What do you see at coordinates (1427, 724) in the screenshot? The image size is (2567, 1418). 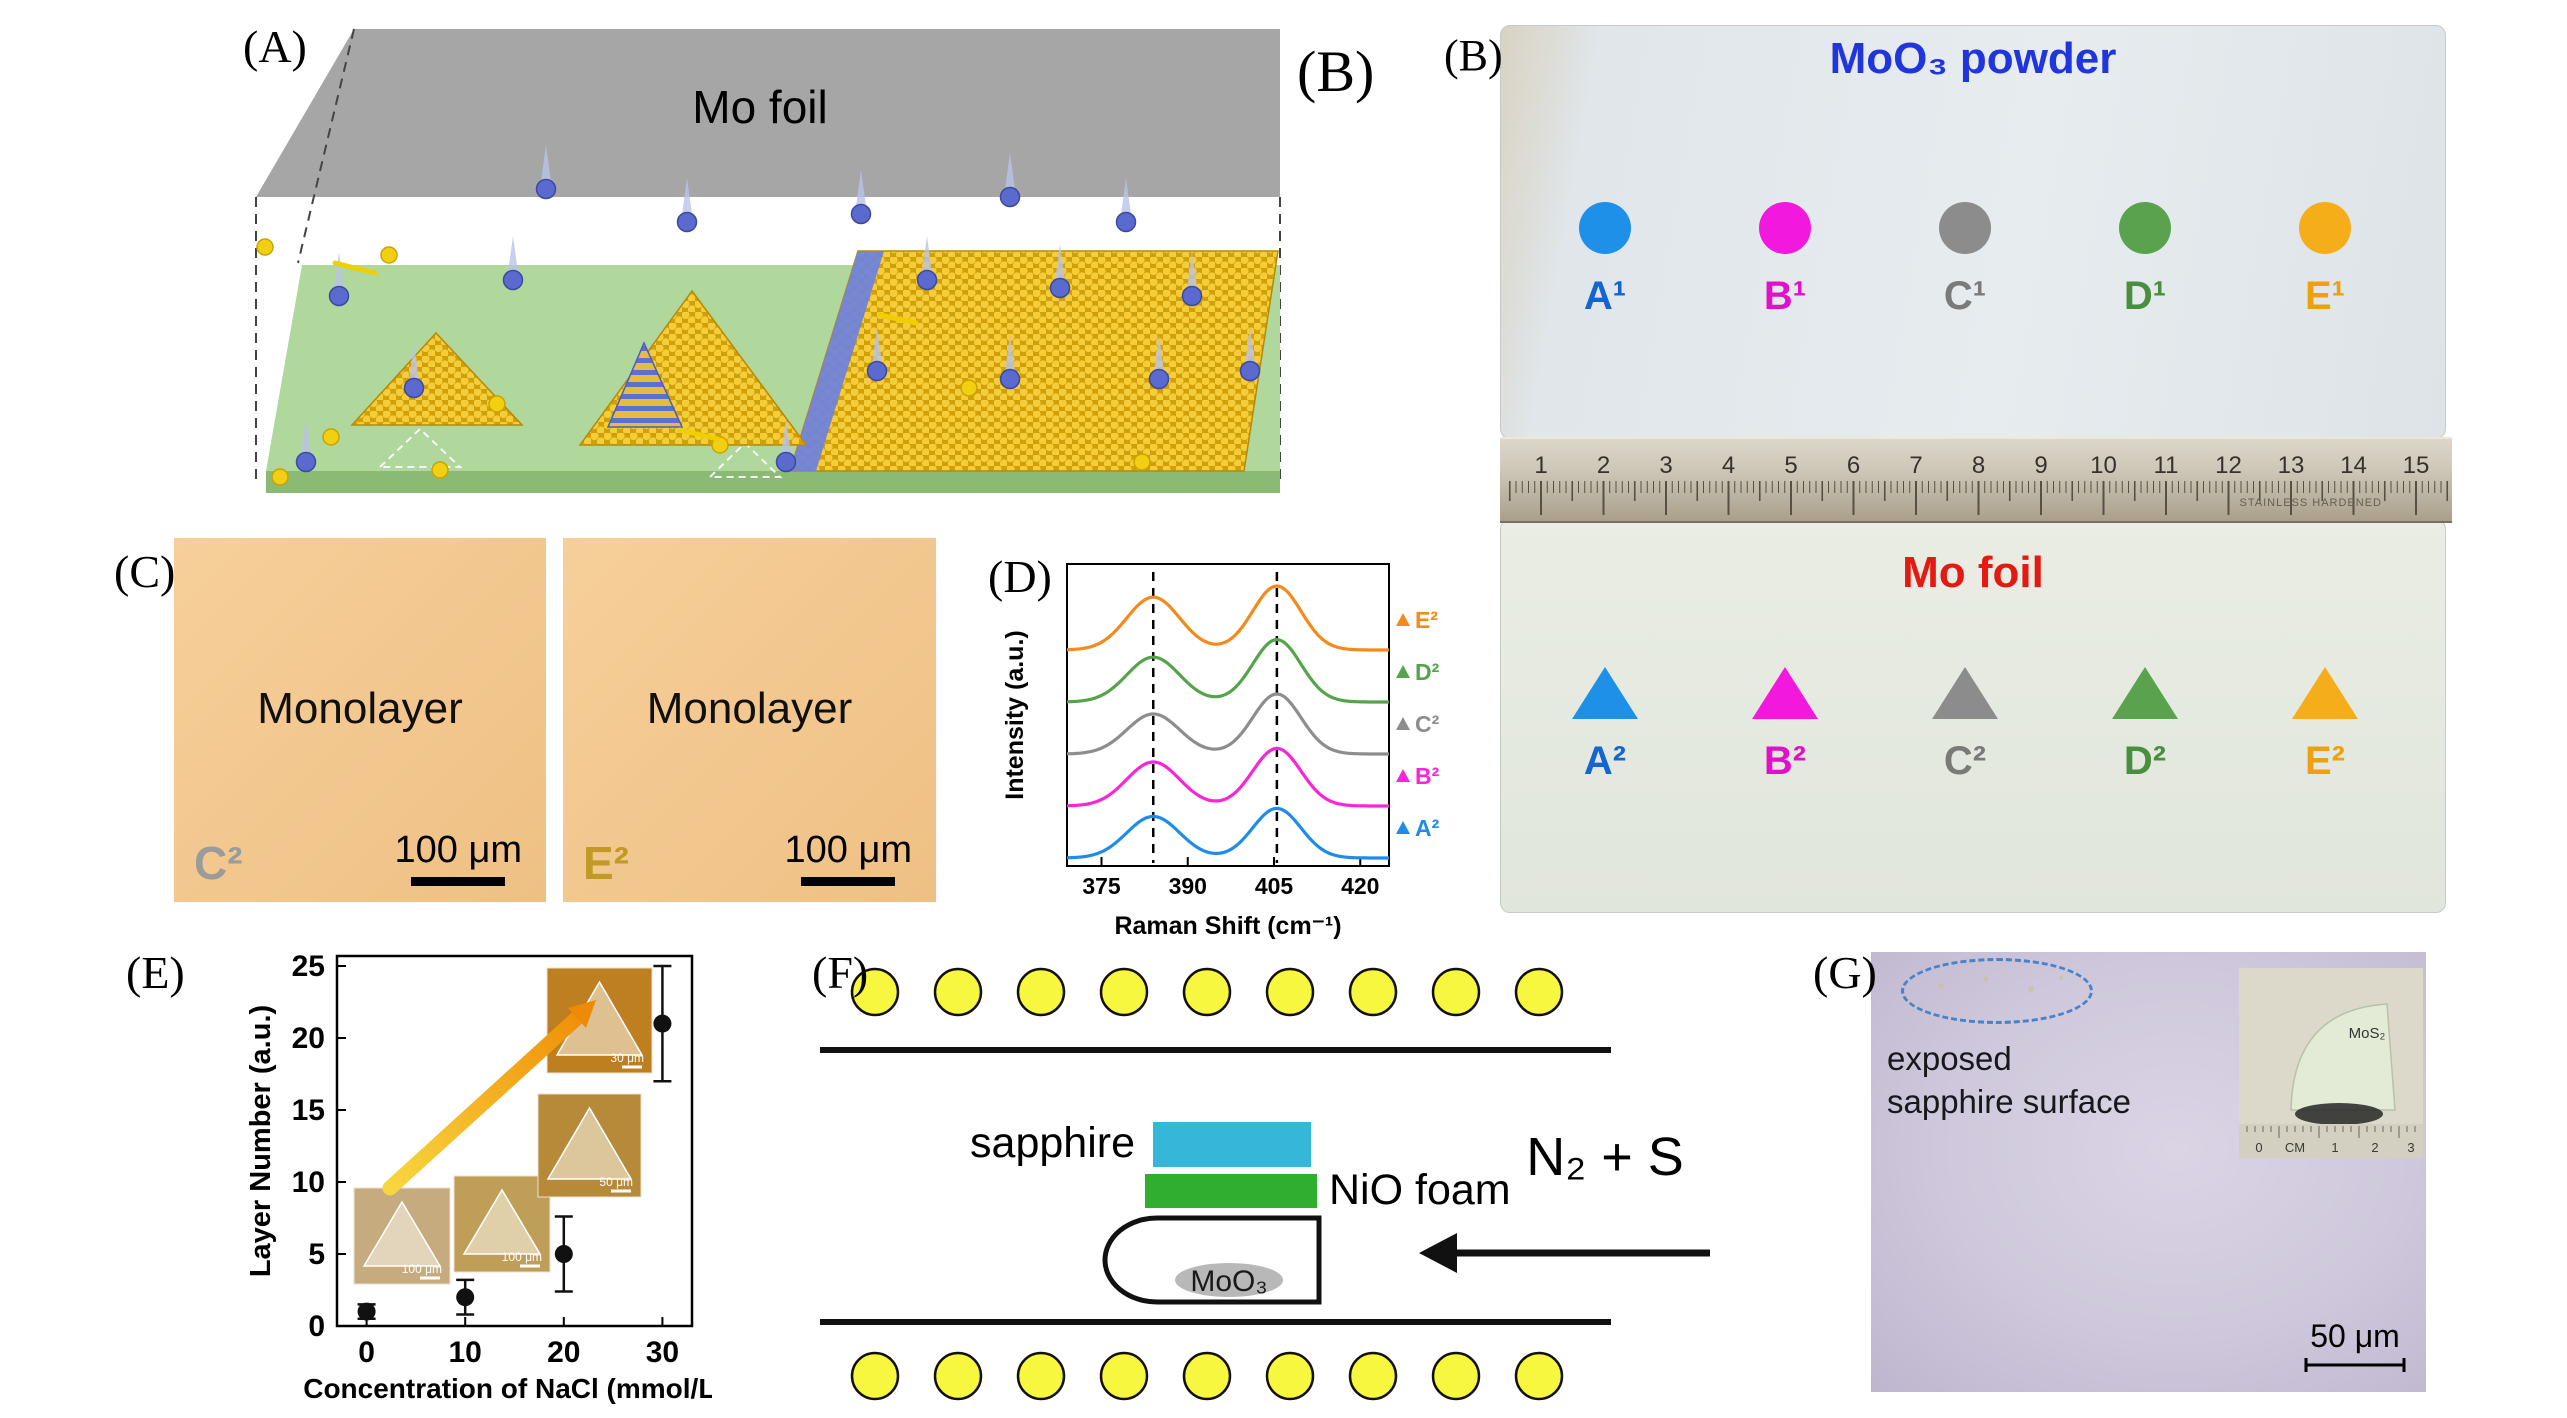 I see `legend-C²: C²` at bounding box center [1427, 724].